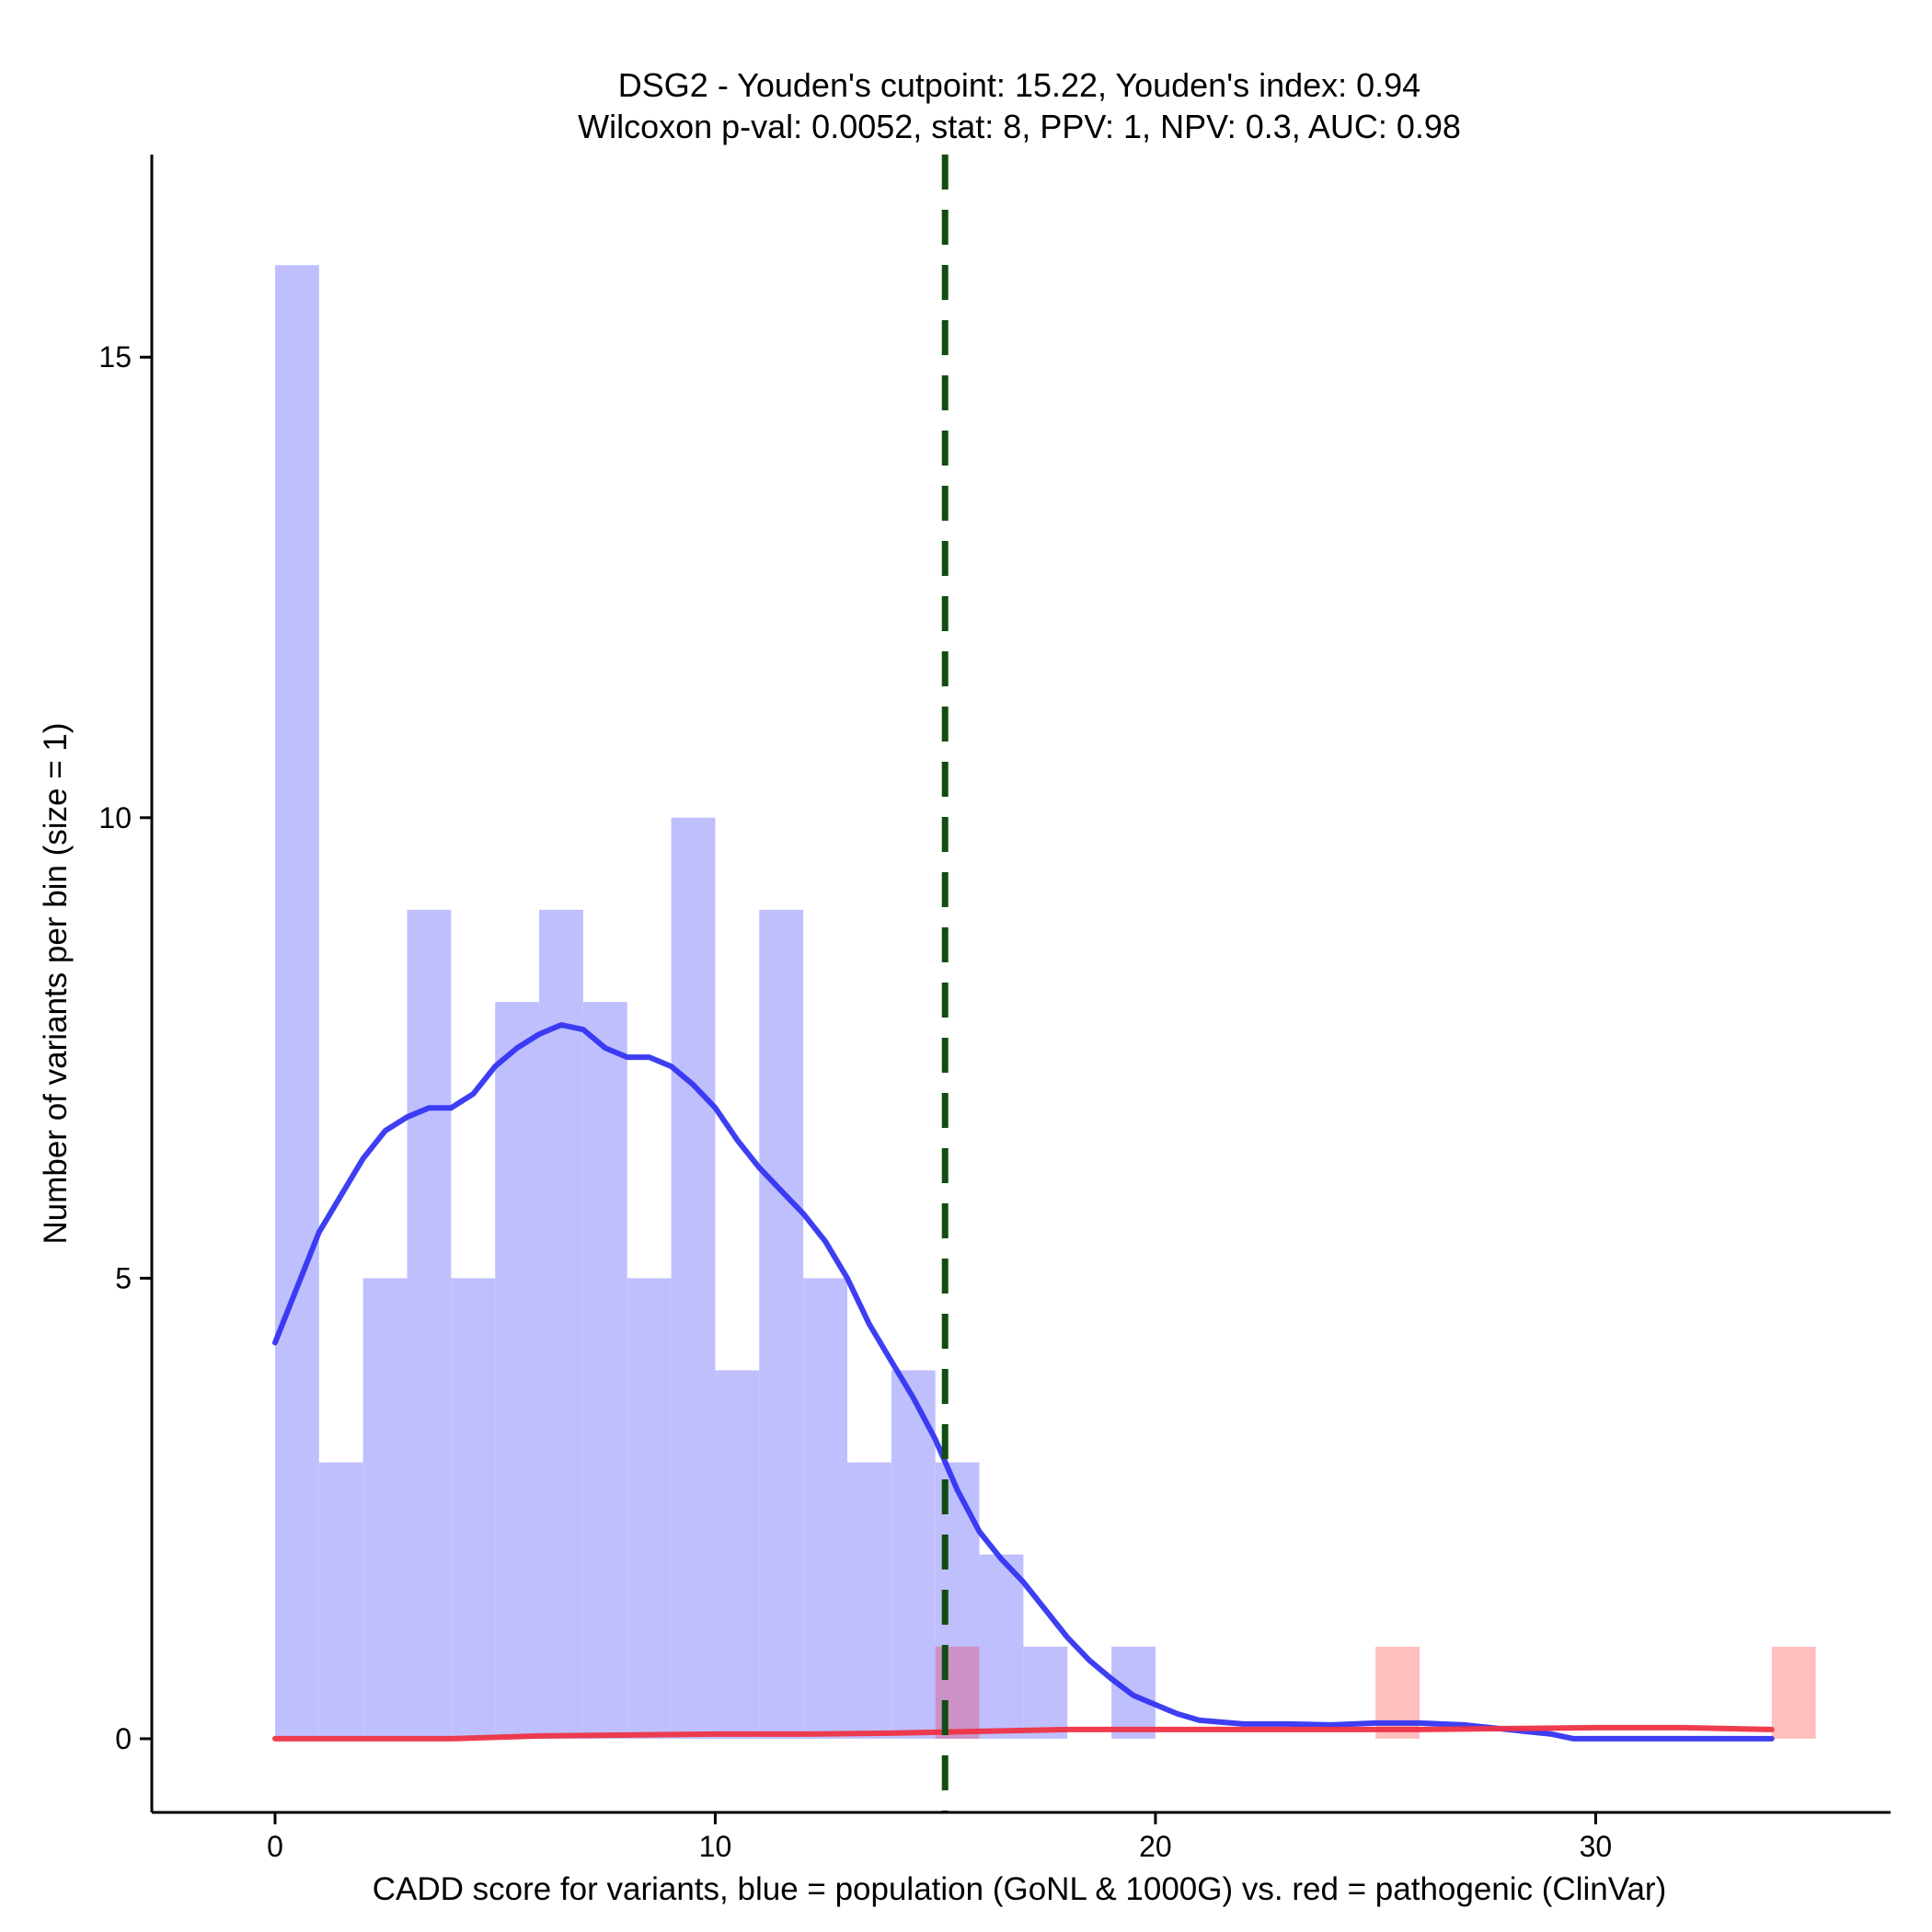  I want to click on x-tick-label: 30, so click(1596, 1846).